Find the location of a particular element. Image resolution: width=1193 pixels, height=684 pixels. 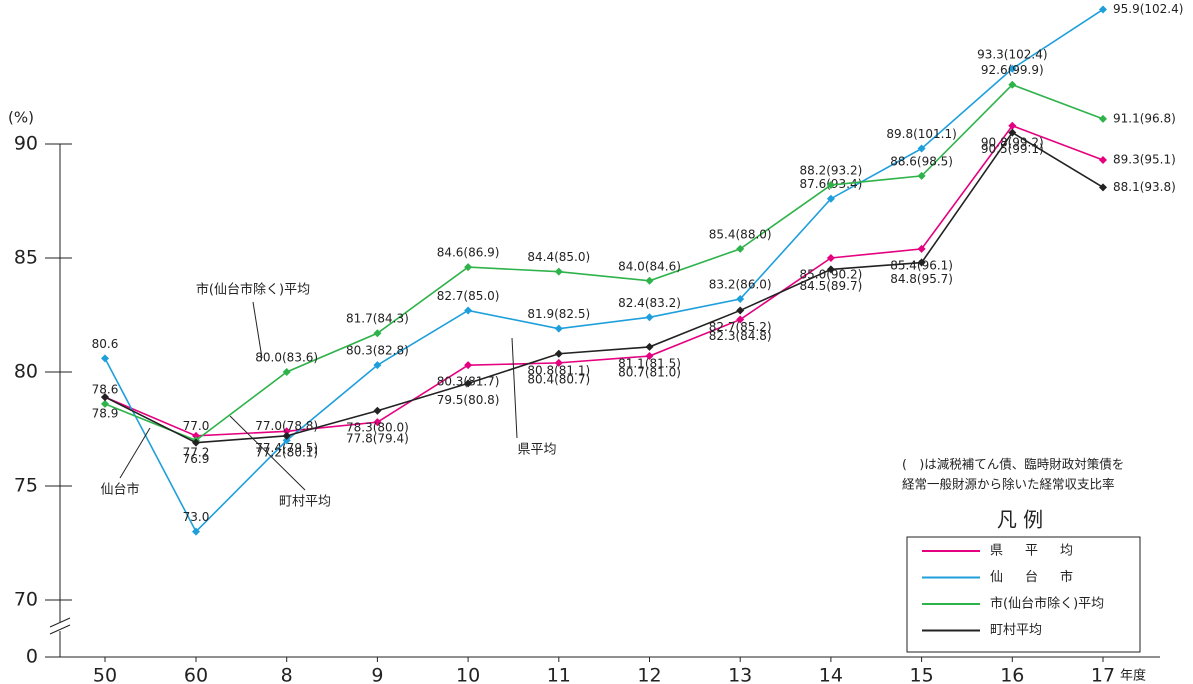

x-tick-label: 60 is located at coordinates (196, 674).